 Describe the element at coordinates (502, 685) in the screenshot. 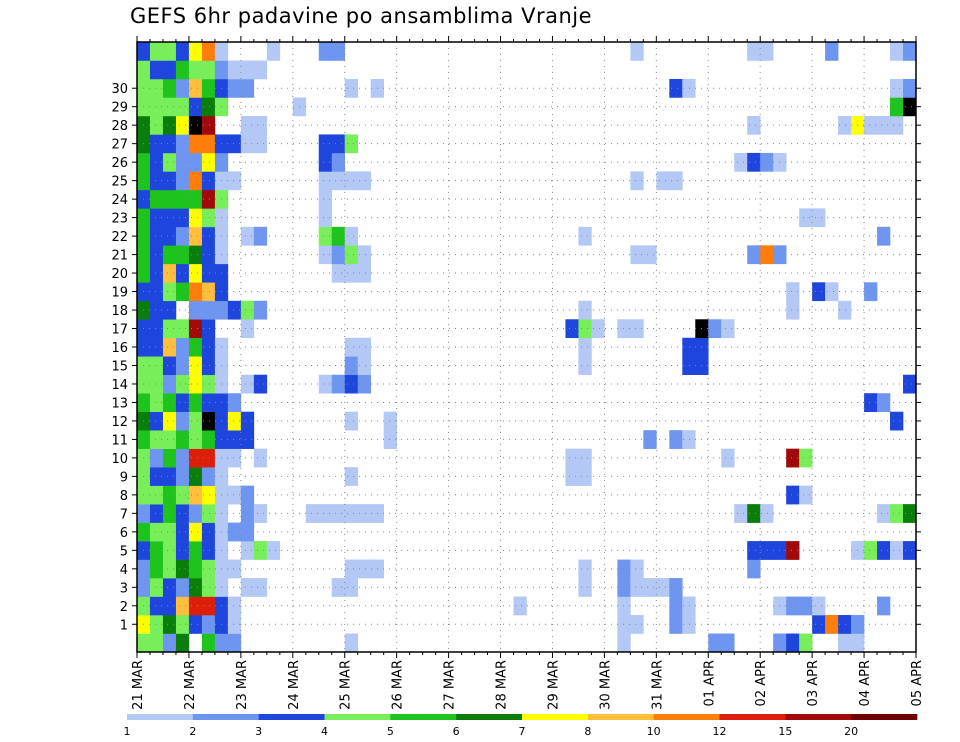

I see `x-tick-label: 28 MAR` at that location.